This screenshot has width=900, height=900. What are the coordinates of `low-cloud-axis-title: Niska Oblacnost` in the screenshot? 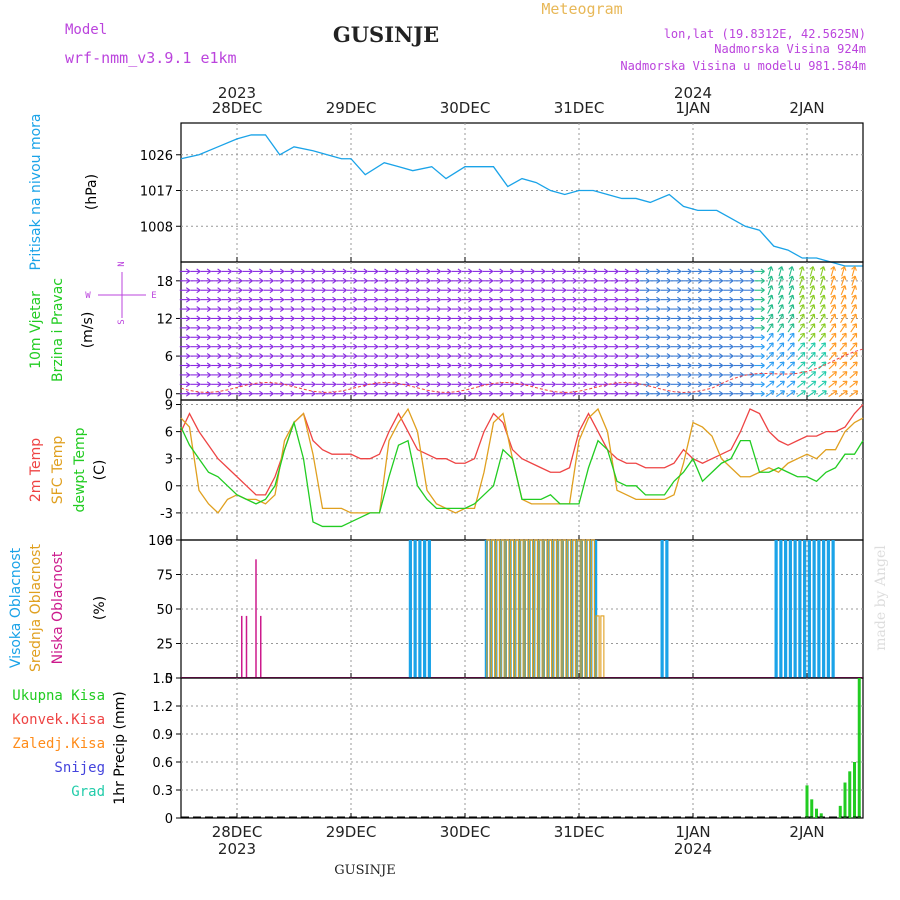 It's located at (58, 607).